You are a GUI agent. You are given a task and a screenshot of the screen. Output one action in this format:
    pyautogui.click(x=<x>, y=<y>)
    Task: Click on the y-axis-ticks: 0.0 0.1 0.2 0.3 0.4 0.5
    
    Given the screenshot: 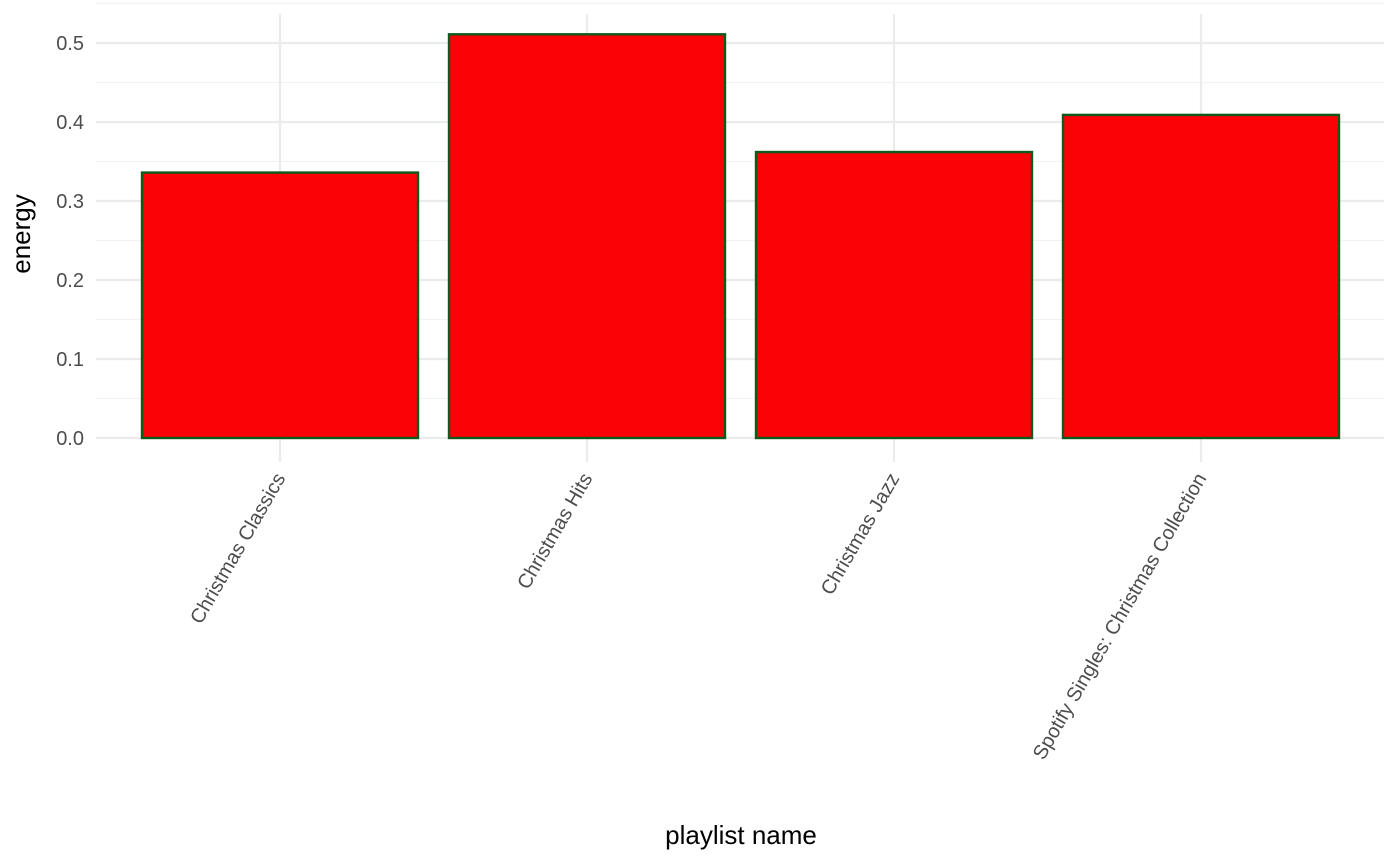 What is the action you would take?
    pyautogui.click(x=70, y=241)
    